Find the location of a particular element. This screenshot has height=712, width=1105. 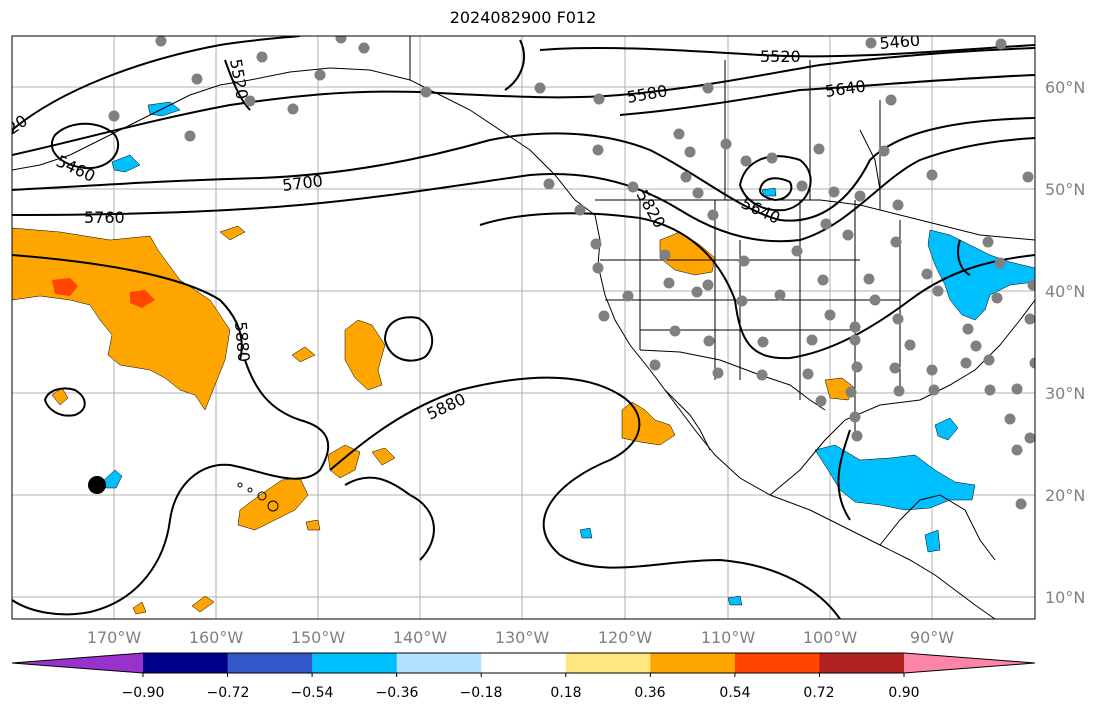

contour-5880-gulf is located at coordinates (844, 475).